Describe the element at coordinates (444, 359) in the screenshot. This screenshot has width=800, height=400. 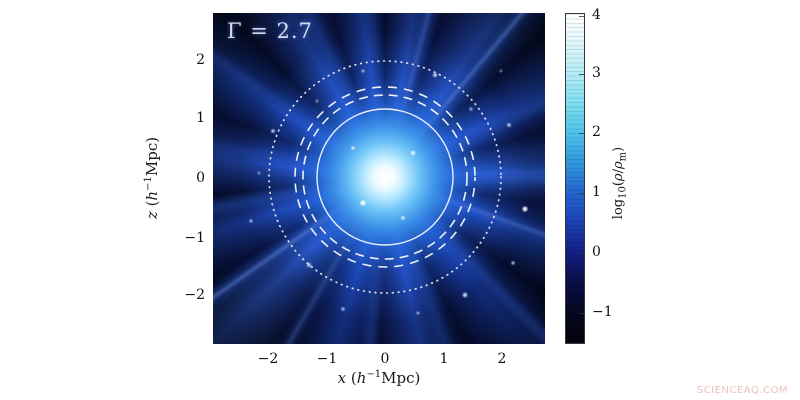
I see `x-tick-label: 1` at that location.